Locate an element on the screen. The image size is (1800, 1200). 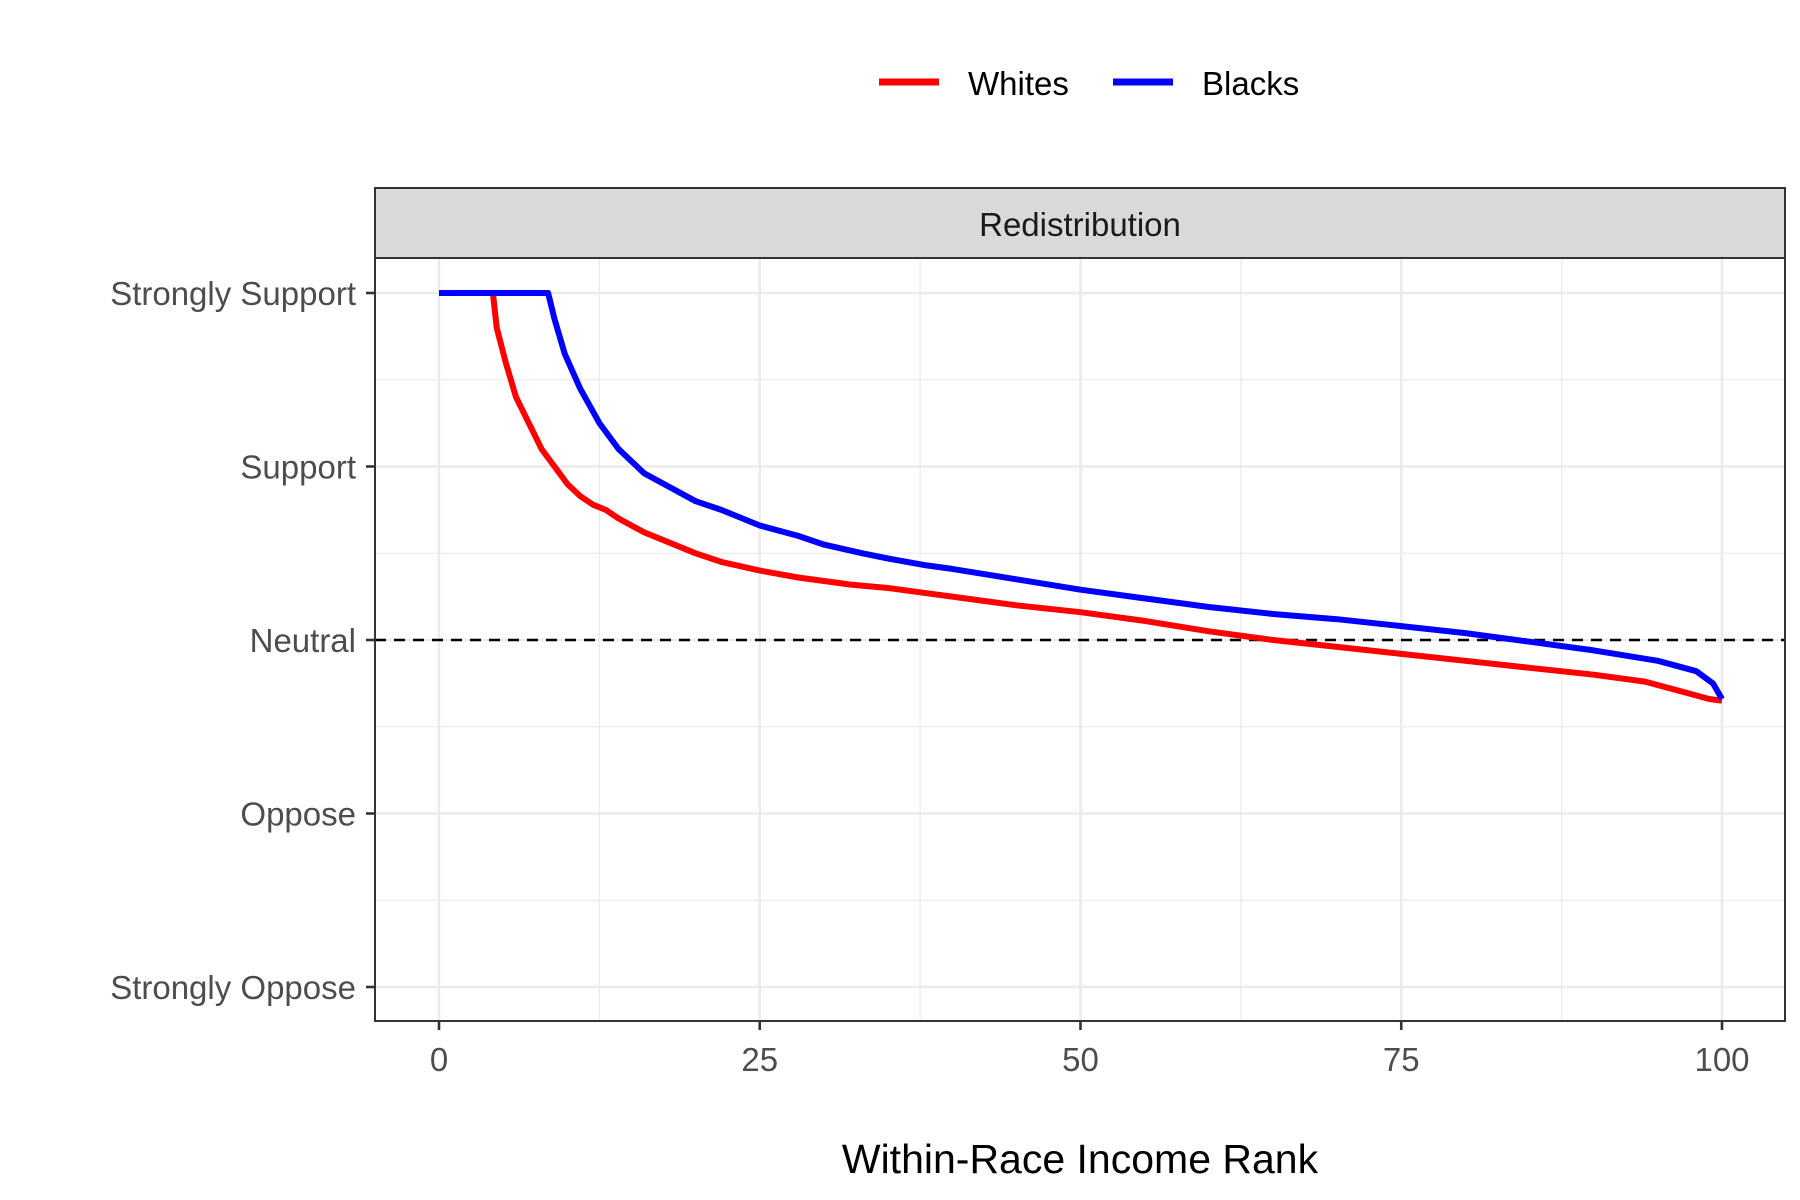
legend-label-blacks: Blacks is located at coordinates (1250, 83).